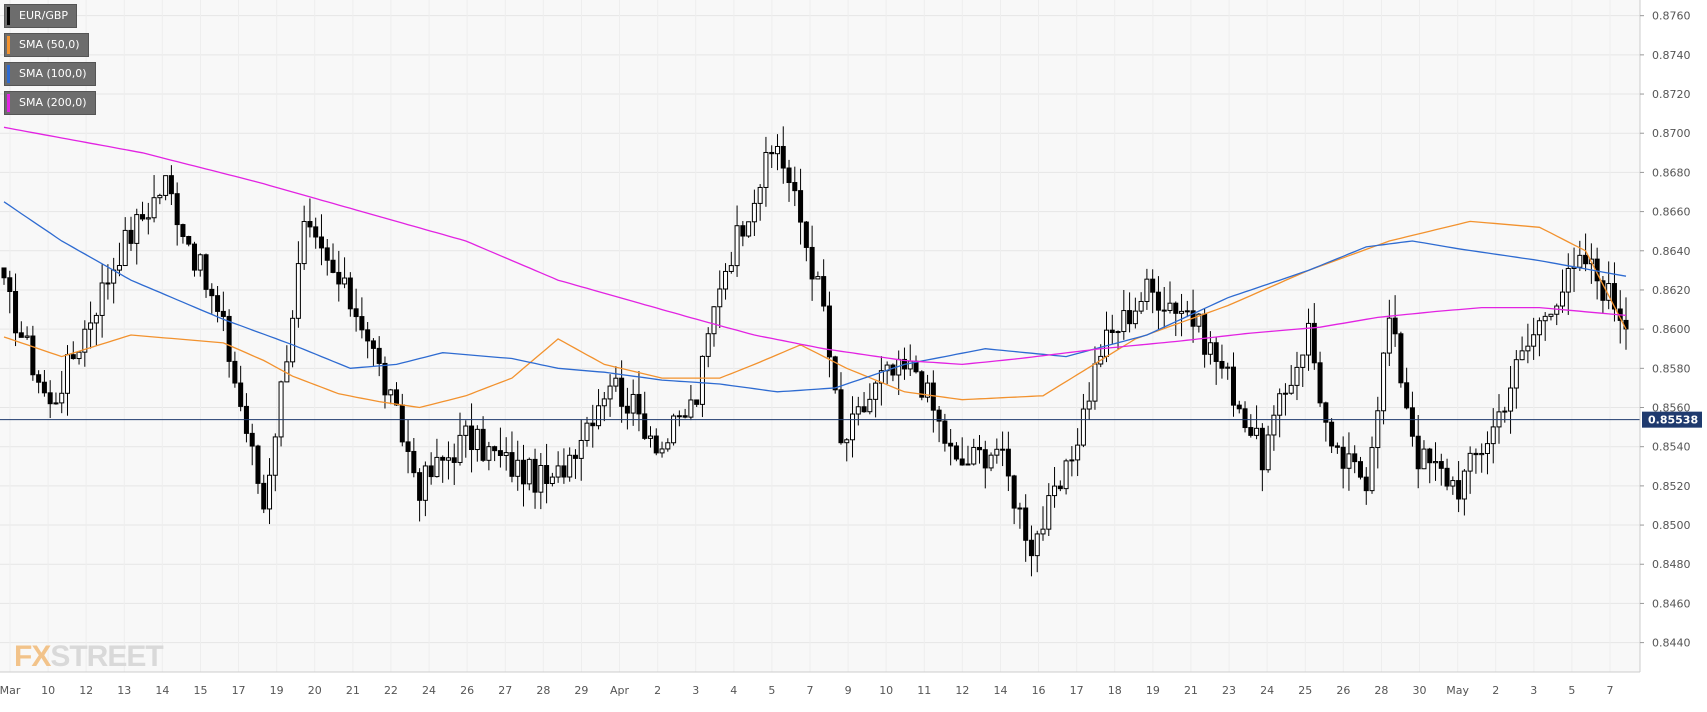 This screenshot has height=712, width=1707. What do you see at coordinates (1153, 690) in the screenshot?
I see `x-tick-label: 19` at bounding box center [1153, 690].